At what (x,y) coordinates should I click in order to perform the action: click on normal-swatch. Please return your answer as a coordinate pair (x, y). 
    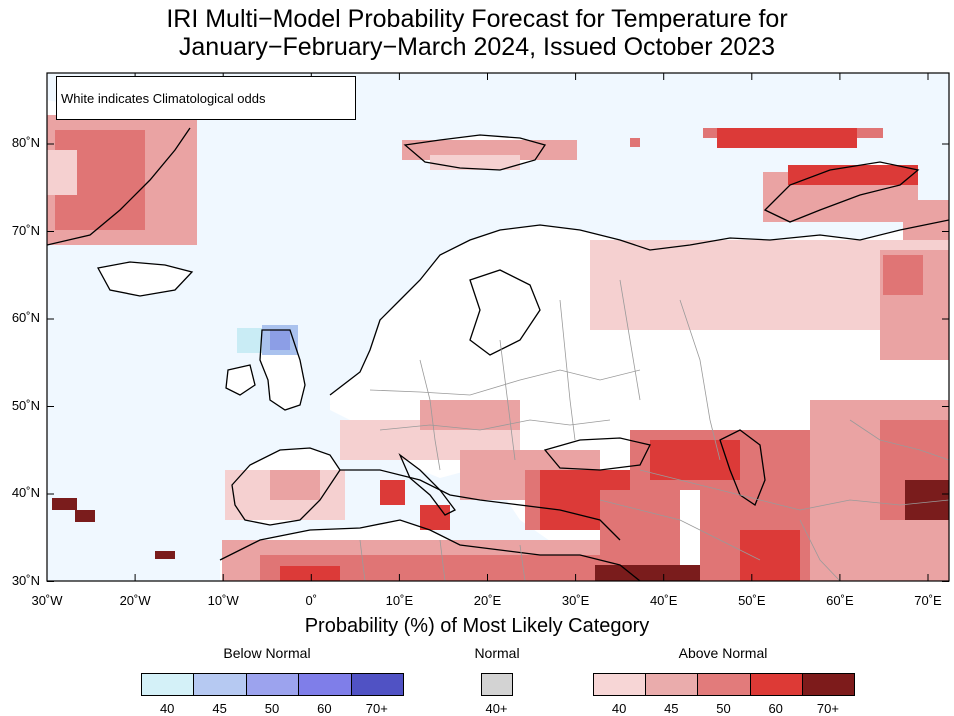
    Looking at the image, I should click on (497, 684).